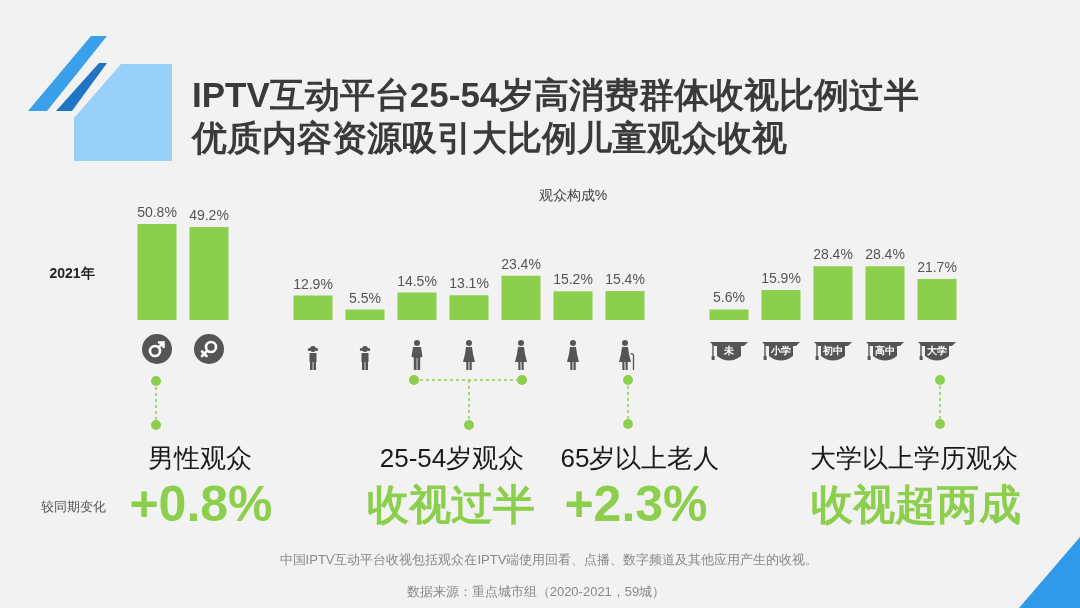 The image size is (1080, 608). What do you see at coordinates (536, 591) in the screenshot?
I see `source-note: 数据来源：重点城市组（2020-2021，59城）` at bounding box center [536, 591].